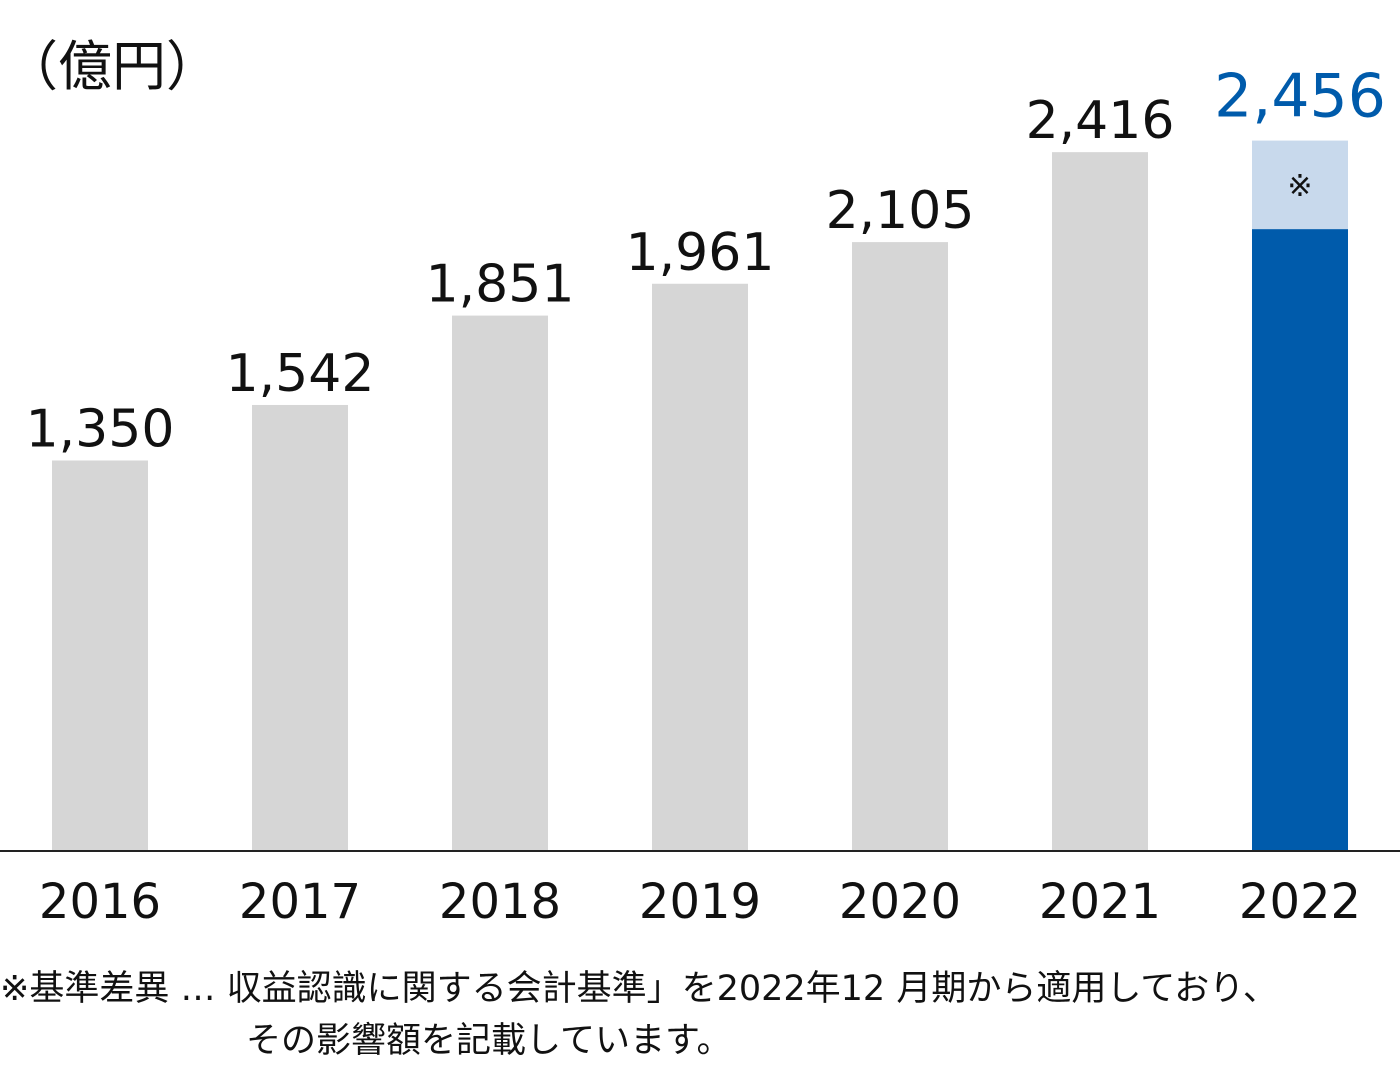 Image resolution: width=1400 pixels, height=1068 pixels. Describe the element at coordinates (900, 546) in the screenshot. I see `bar-2020` at that location.